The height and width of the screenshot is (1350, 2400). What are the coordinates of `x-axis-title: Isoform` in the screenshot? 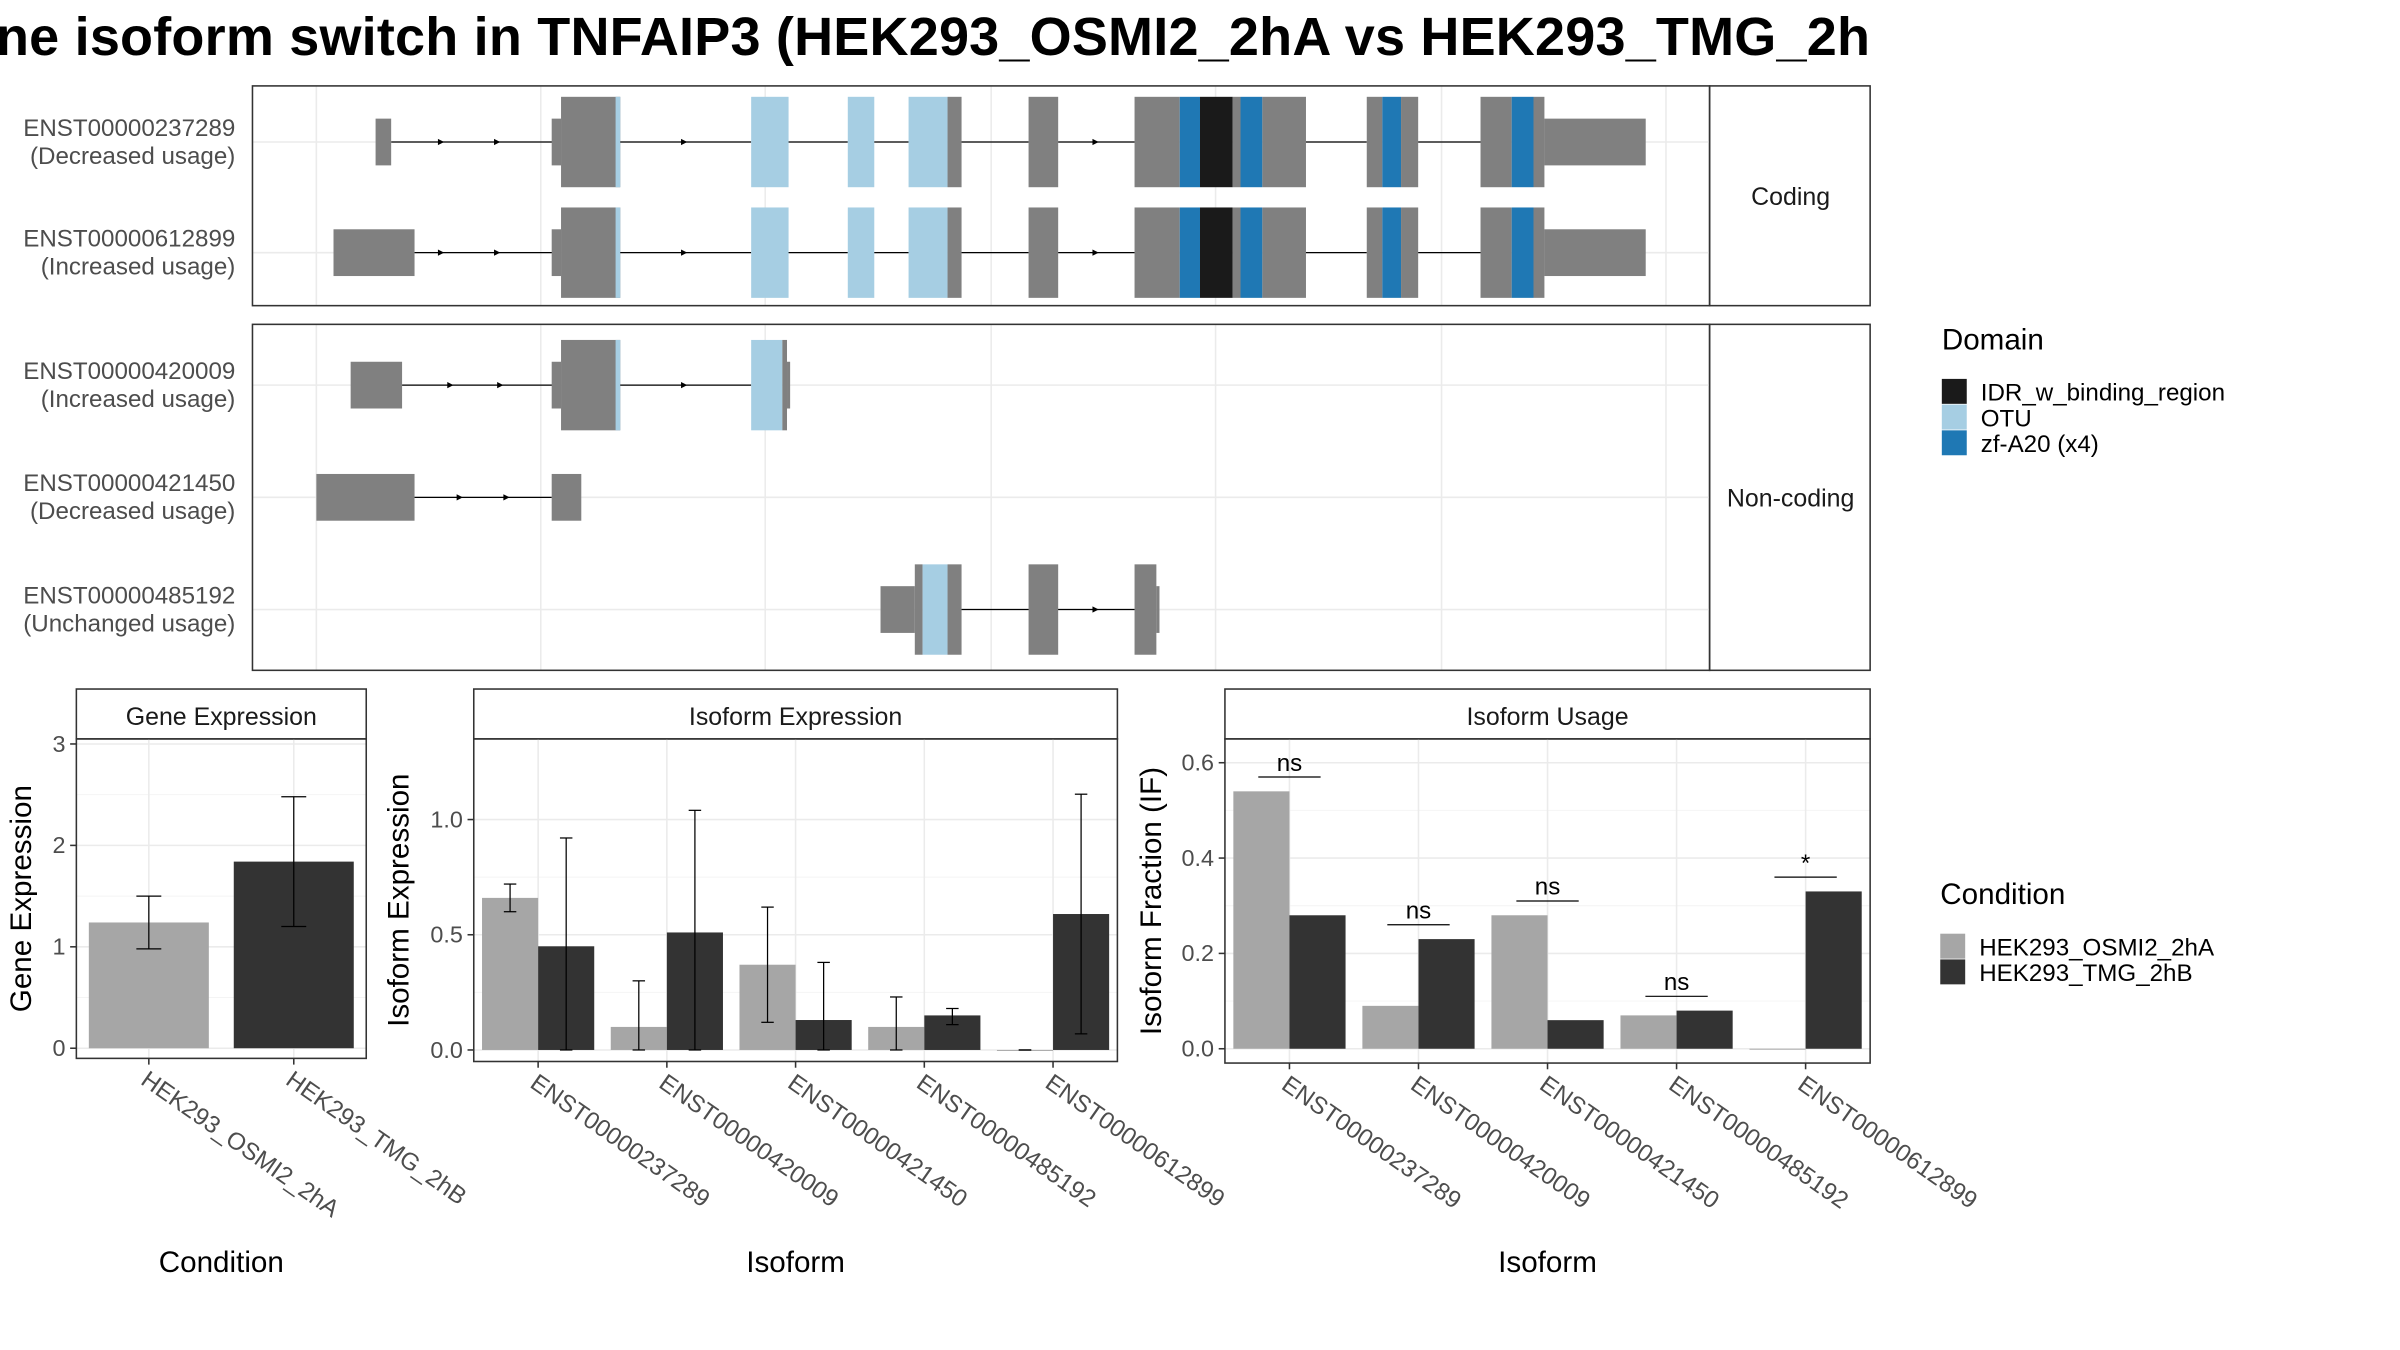 It's located at (1547, 1262).